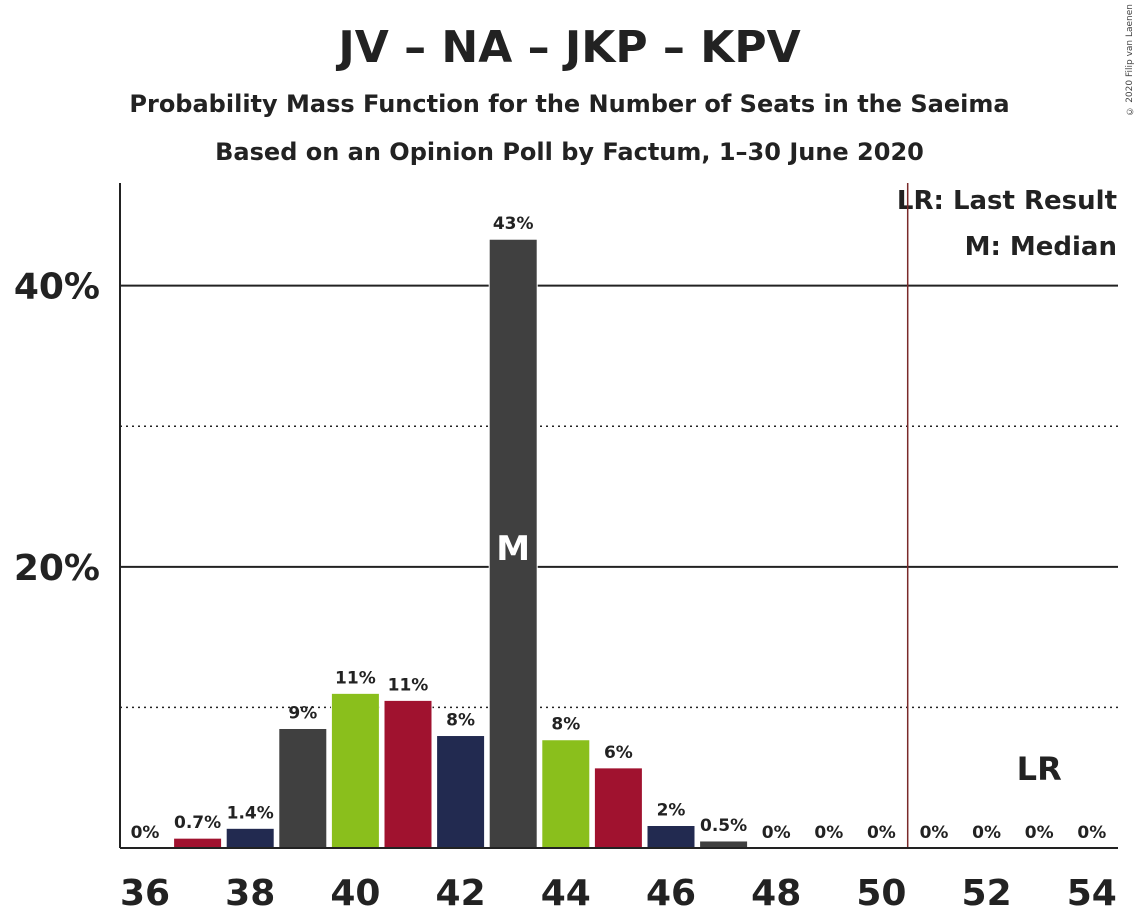 The width and height of the screenshot is (1139, 924). What do you see at coordinates (1040, 247) in the screenshot?
I see `legend-median: M: Median` at bounding box center [1040, 247].